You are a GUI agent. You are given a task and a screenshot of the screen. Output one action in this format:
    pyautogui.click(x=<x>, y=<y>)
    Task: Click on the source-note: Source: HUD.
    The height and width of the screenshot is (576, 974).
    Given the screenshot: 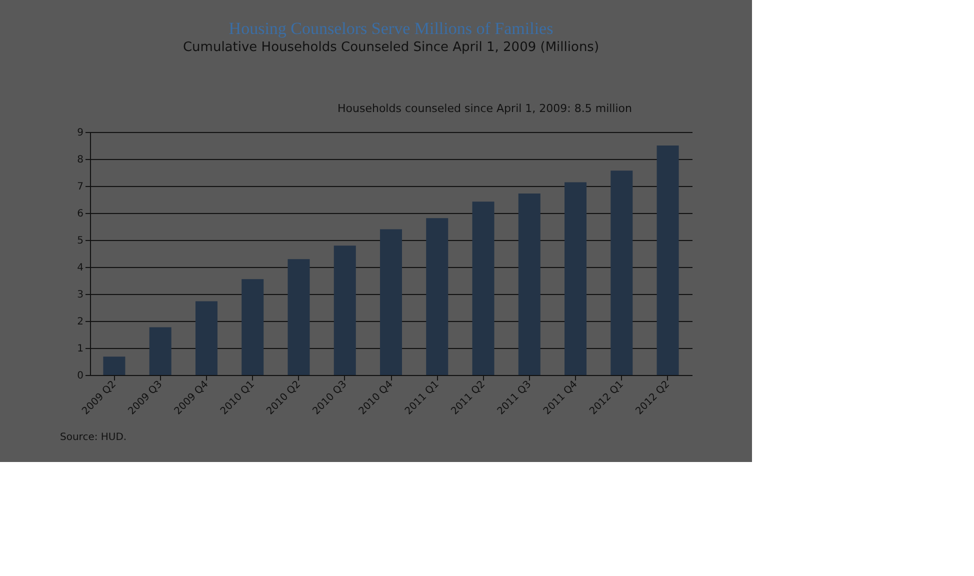 What is the action you would take?
    pyautogui.click(x=93, y=437)
    